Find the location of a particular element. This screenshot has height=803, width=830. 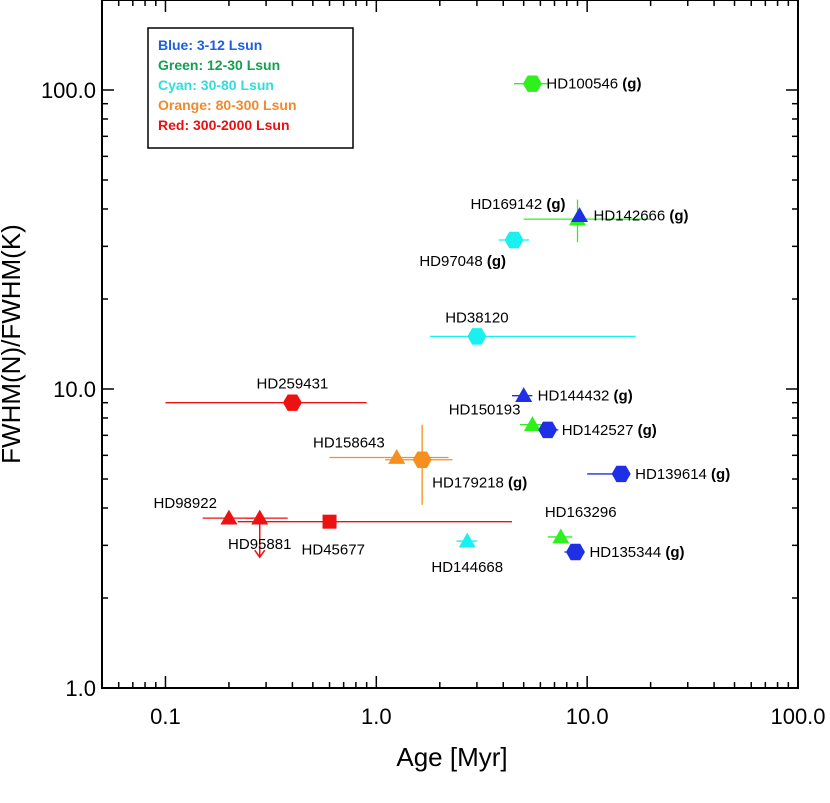

label-hd179218: HD179218 (g) is located at coordinates (479, 483).